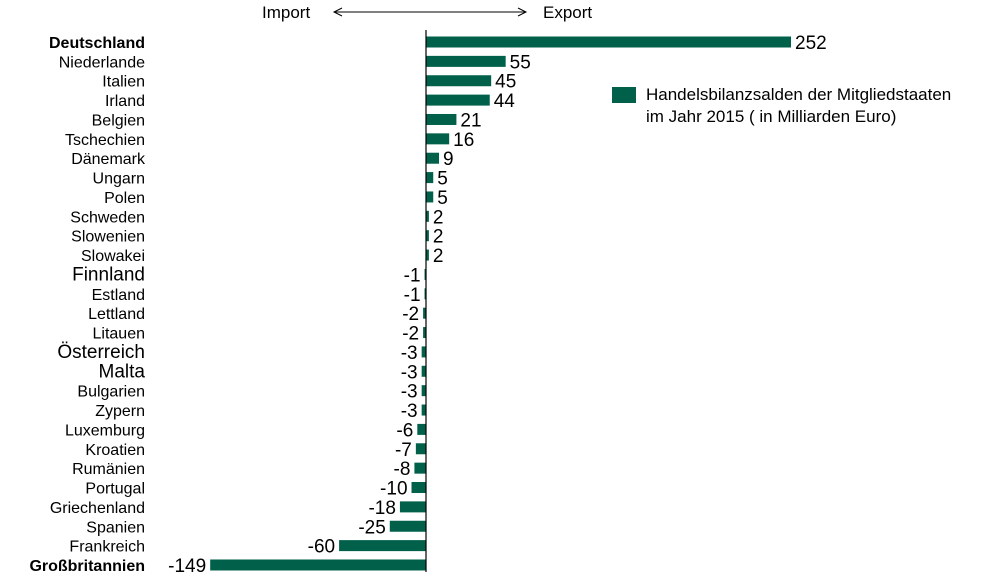 This screenshot has width=982, height=574. What do you see at coordinates (321, 547) in the screenshot?
I see `value-label: -60` at bounding box center [321, 547].